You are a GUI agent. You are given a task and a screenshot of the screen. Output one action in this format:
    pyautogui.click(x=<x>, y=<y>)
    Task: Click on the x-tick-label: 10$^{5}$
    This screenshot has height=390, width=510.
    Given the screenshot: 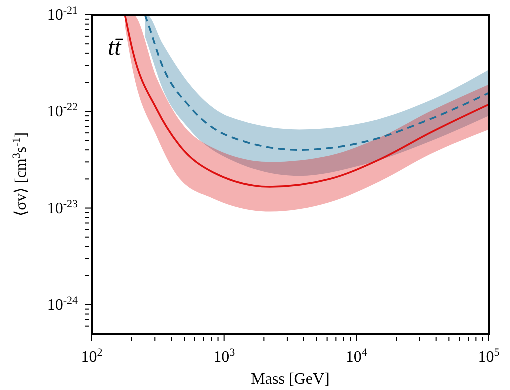 What is the action you would take?
    pyautogui.click(x=489, y=356)
    